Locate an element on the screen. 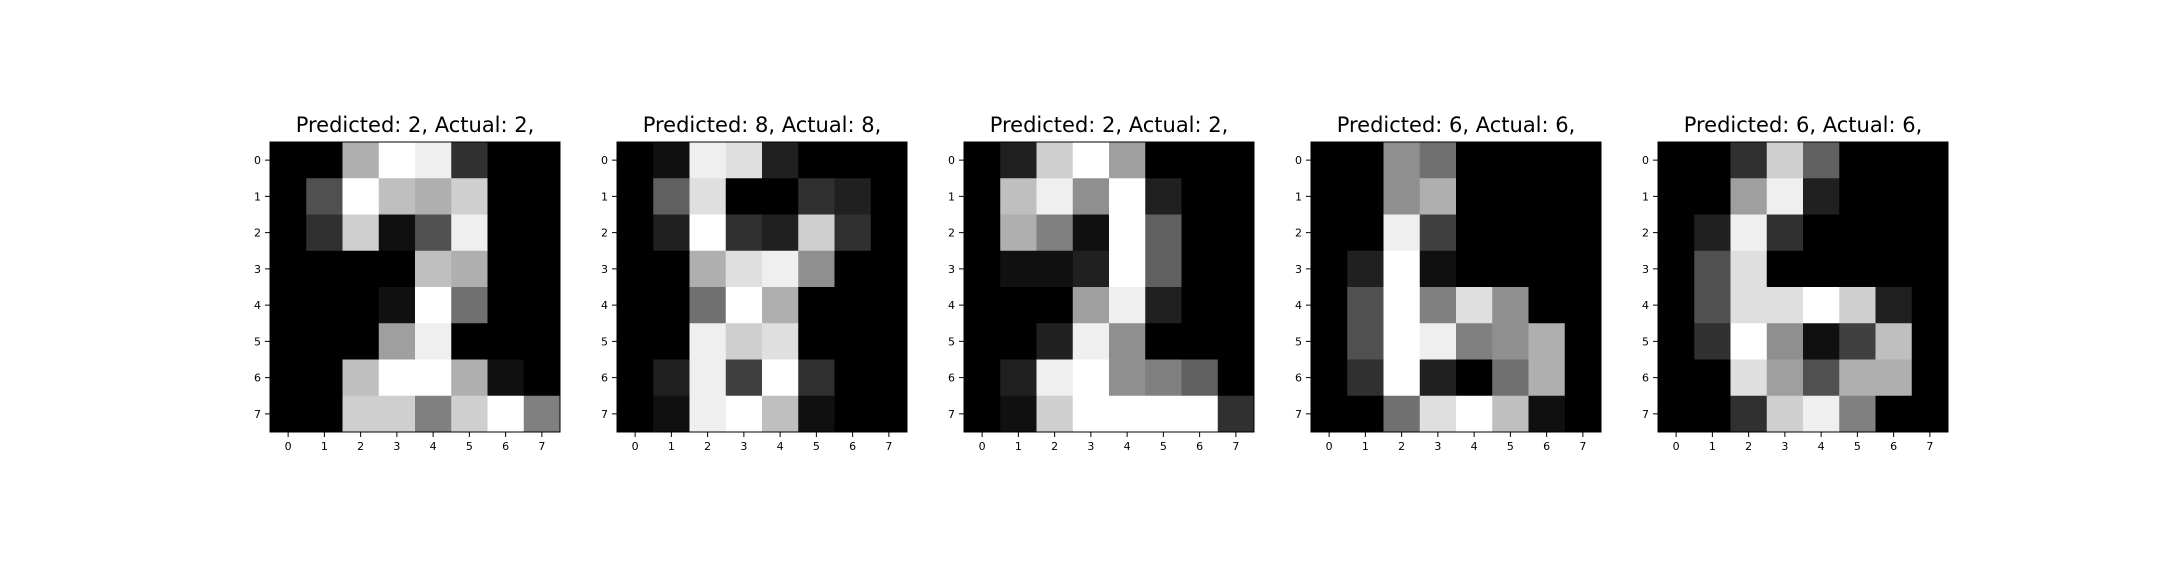  panel-title: Predicted: 6, Actual: 6, is located at coordinates (1456, 125).